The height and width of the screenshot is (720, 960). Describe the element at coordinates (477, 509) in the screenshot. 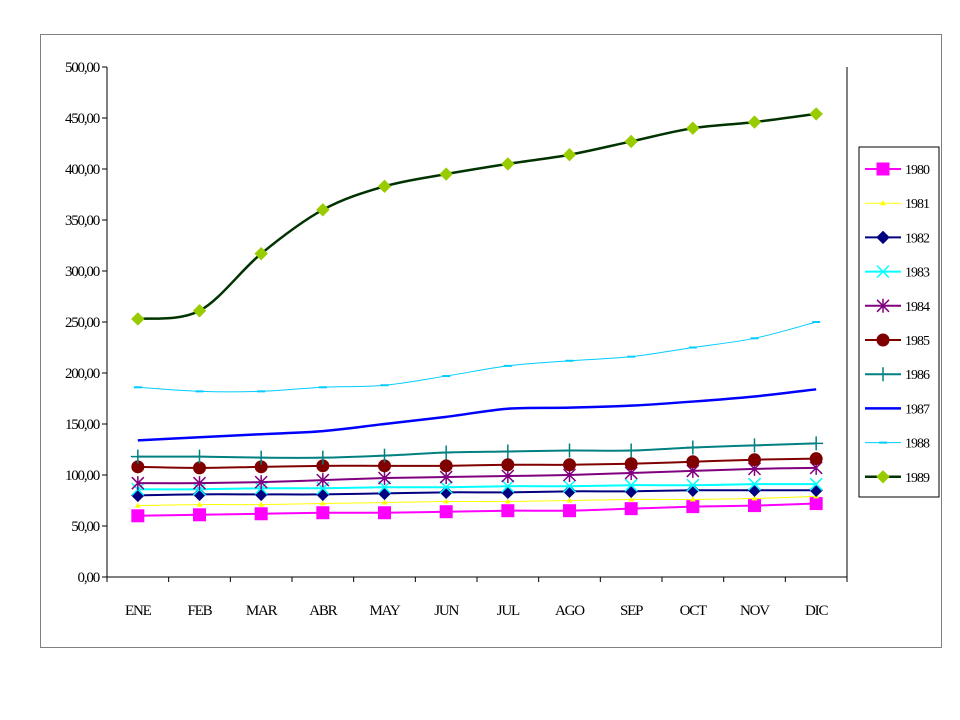

I see `series-1980-line` at that location.